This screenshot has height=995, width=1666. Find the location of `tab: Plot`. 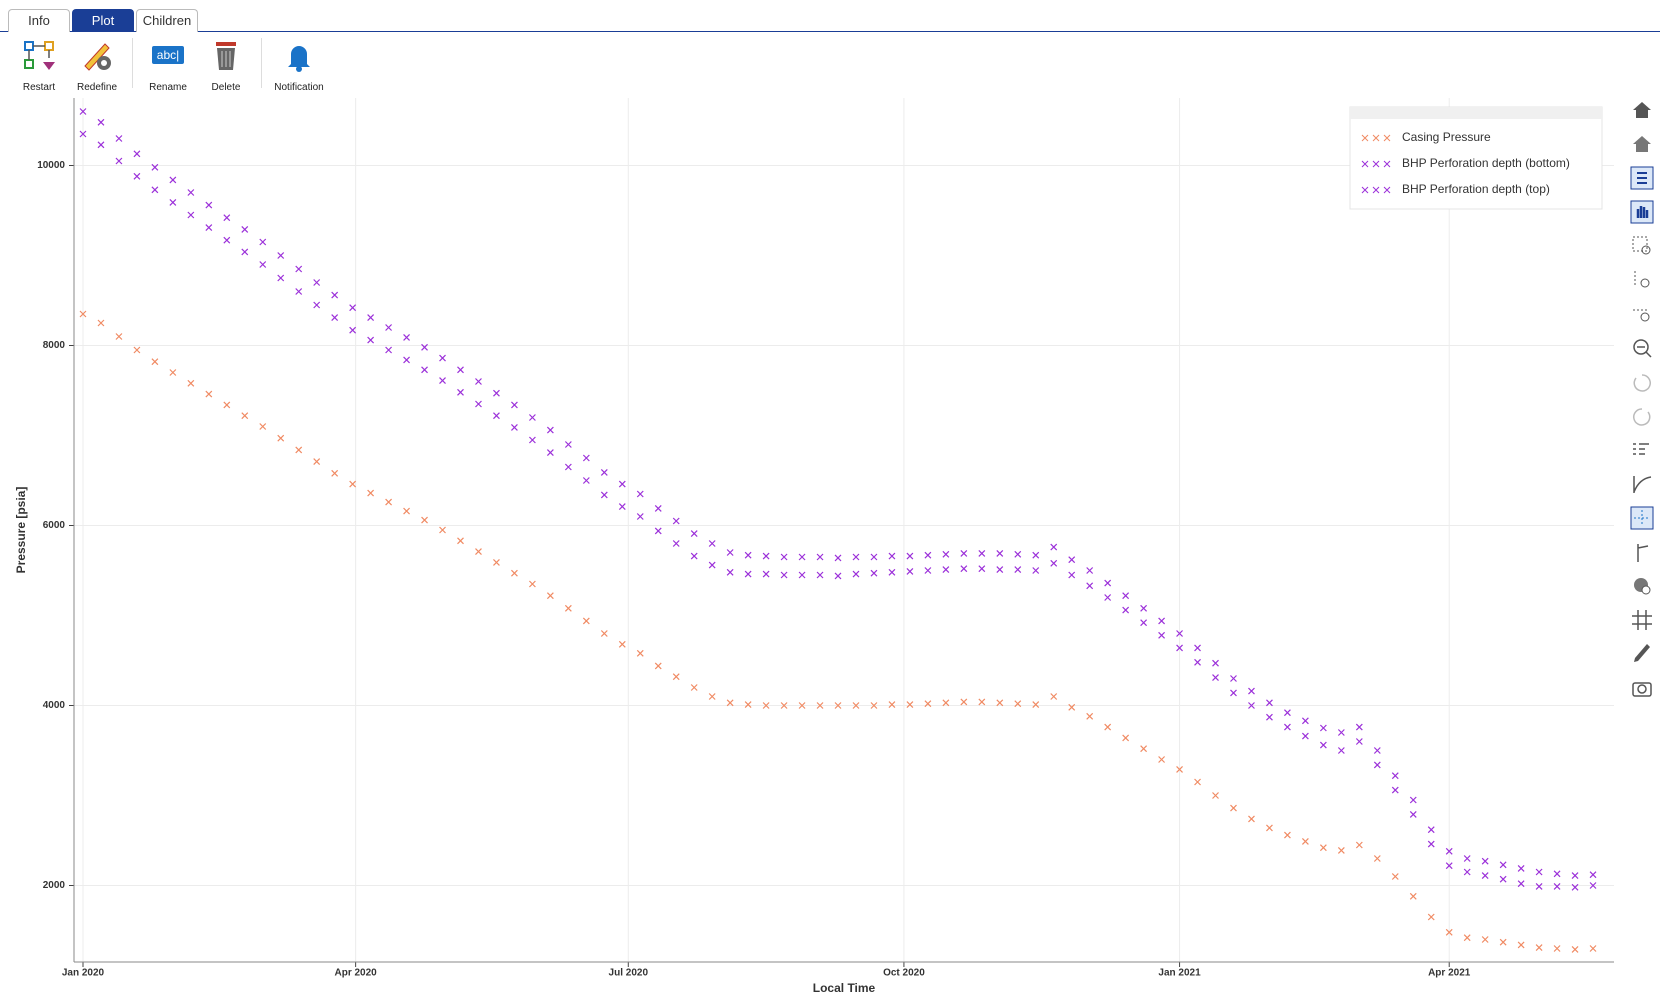

tab: Plot is located at coordinates (103, 20).